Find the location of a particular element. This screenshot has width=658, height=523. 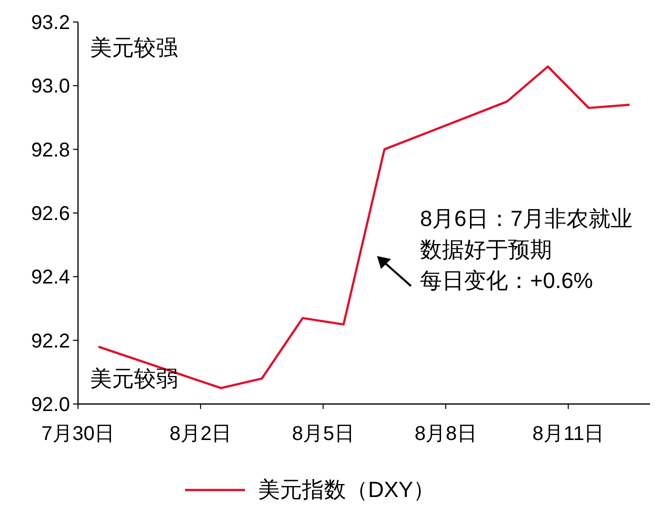

x-tick-label: 8月5日 is located at coordinates (323, 434).